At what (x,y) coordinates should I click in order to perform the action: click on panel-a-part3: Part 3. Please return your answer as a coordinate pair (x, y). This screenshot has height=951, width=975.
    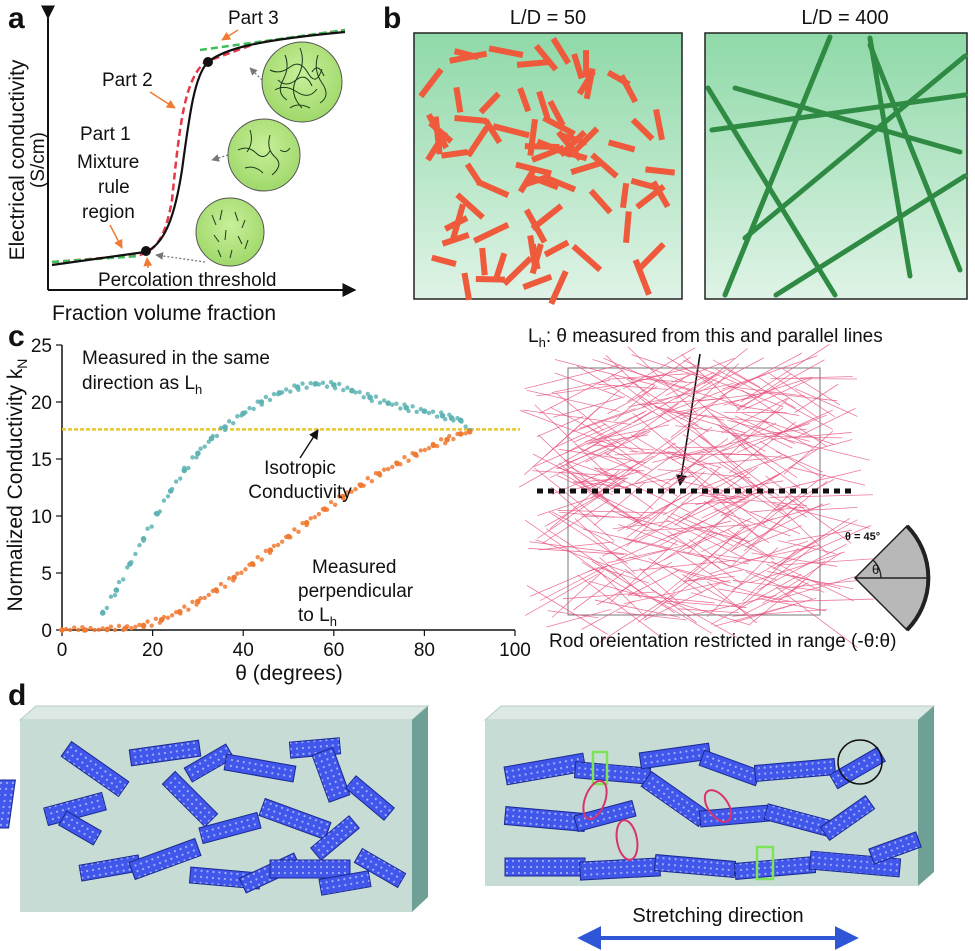
    Looking at the image, I should click on (253, 18).